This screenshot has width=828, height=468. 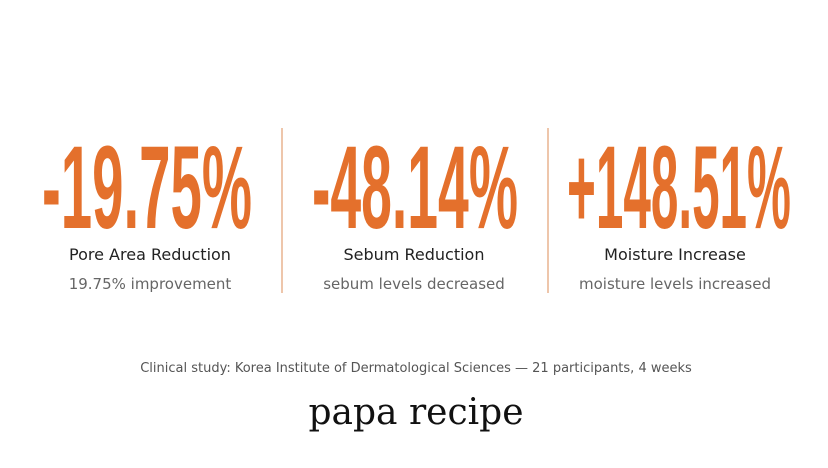 I want to click on stat-label: Sebum Reduction, so click(x=414, y=254).